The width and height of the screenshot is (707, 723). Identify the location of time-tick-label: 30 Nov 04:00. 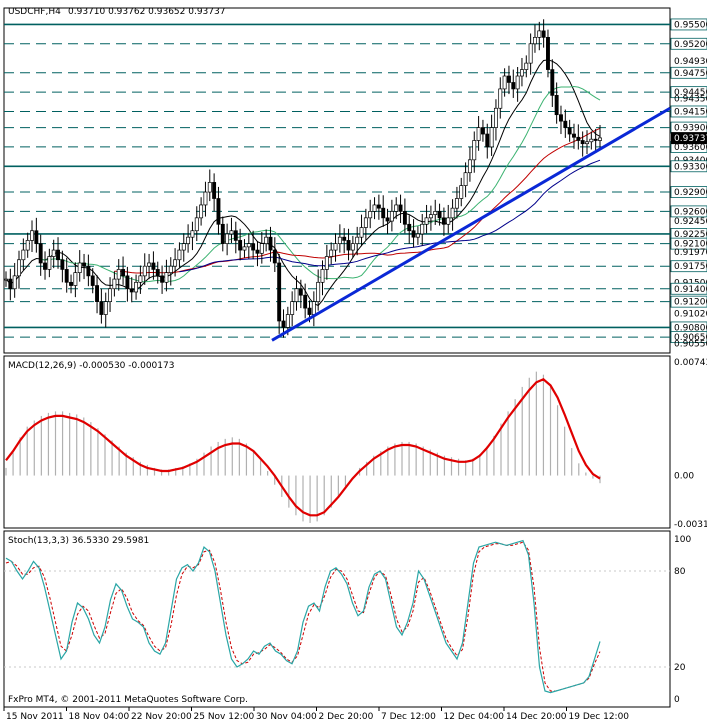
(286, 717).